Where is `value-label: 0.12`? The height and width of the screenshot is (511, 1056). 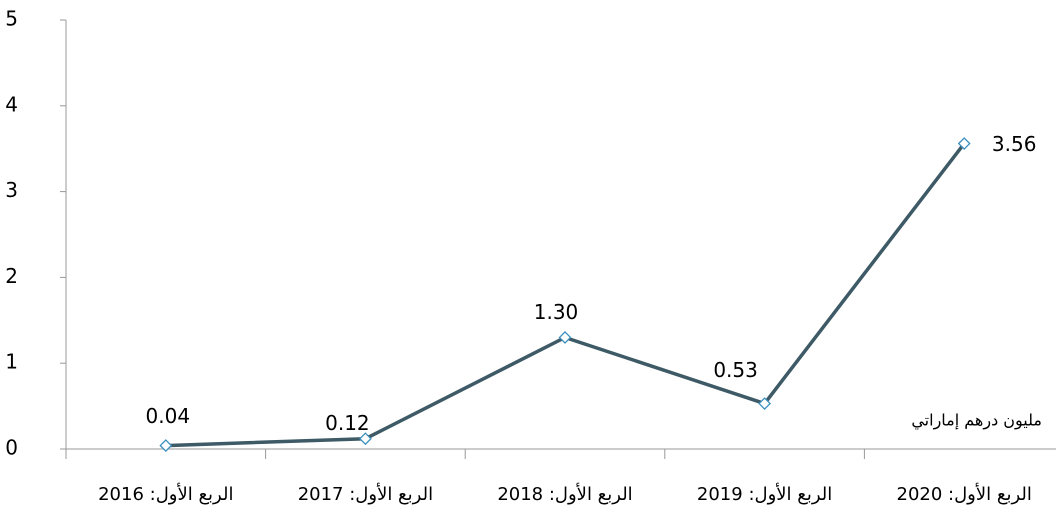 value-label: 0.12 is located at coordinates (347, 423).